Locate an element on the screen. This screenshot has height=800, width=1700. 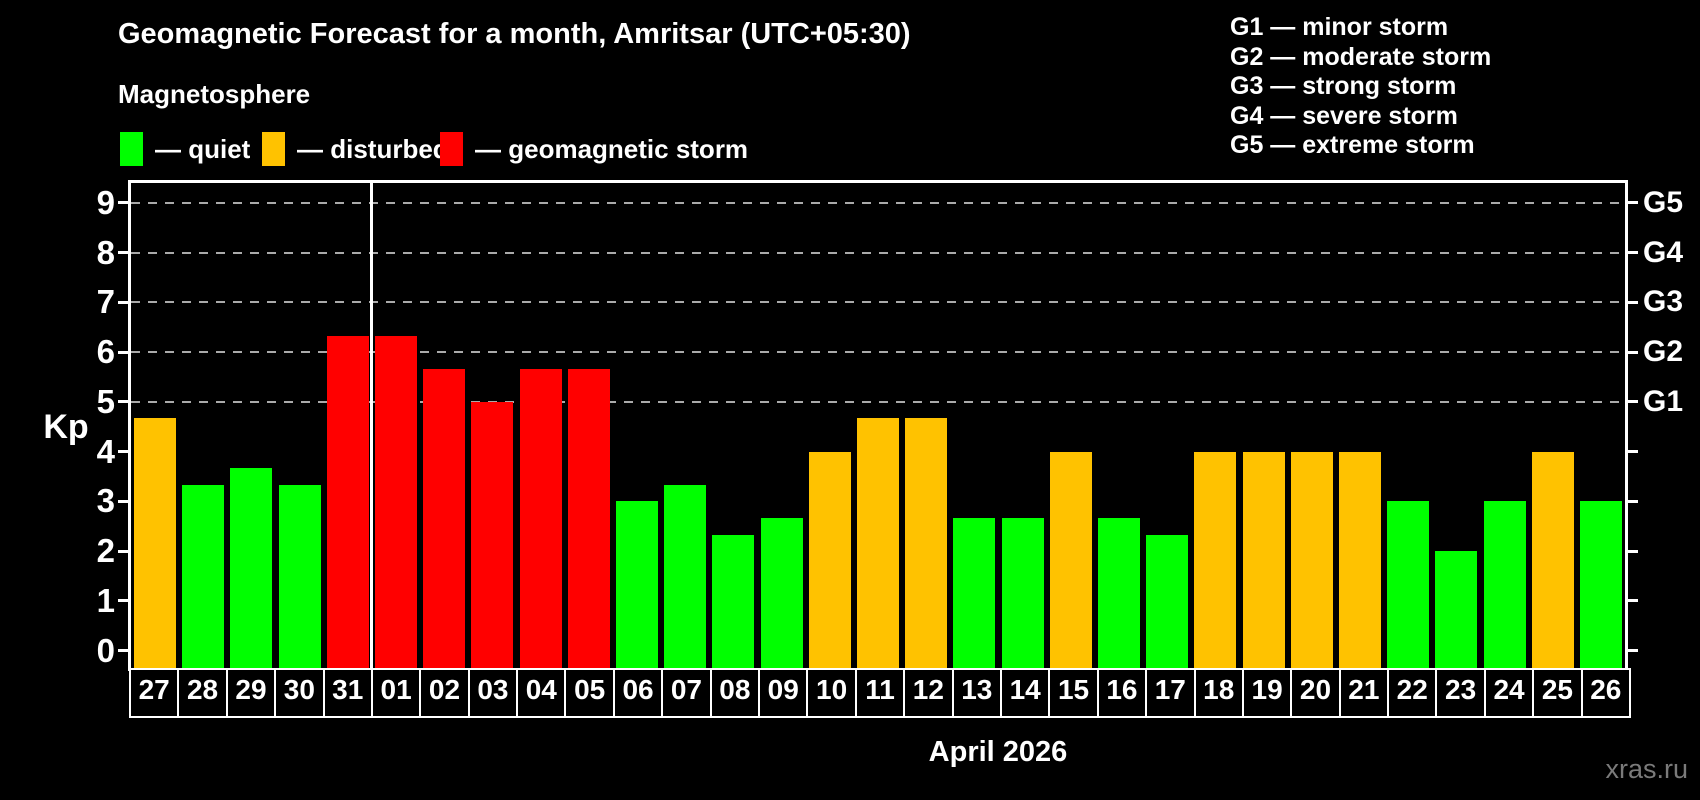
x-tick-label-25: 25 is located at coordinates (1557, 693).